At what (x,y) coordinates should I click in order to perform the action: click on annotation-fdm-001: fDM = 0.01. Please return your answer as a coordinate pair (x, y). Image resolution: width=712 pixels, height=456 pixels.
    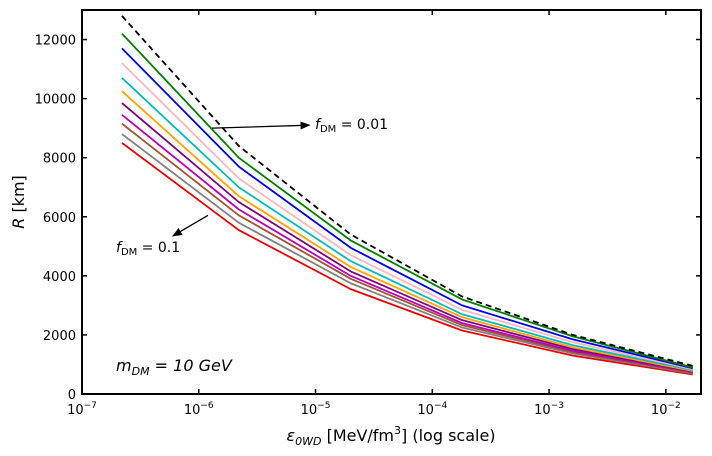
    Looking at the image, I should click on (351, 126).